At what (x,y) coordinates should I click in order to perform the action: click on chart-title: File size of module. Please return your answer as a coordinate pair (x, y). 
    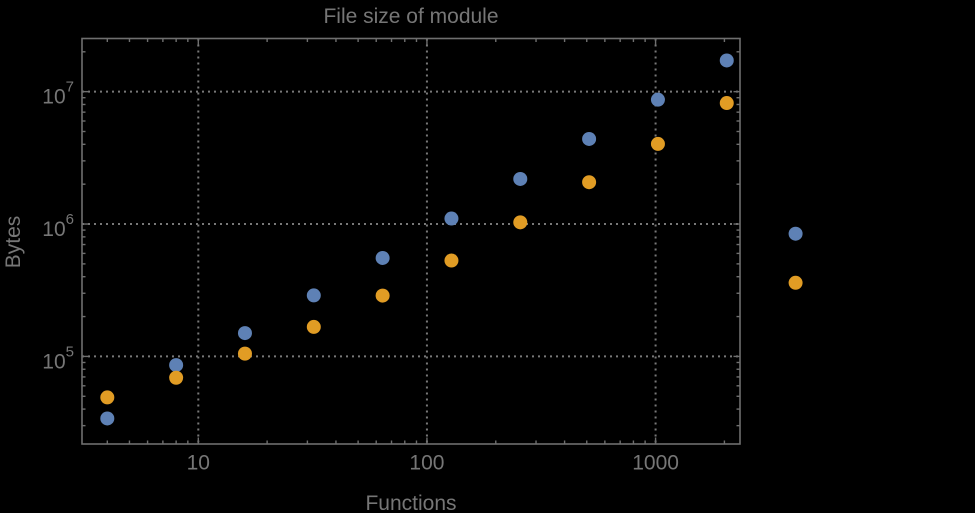
    Looking at the image, I should click on (410, 16).